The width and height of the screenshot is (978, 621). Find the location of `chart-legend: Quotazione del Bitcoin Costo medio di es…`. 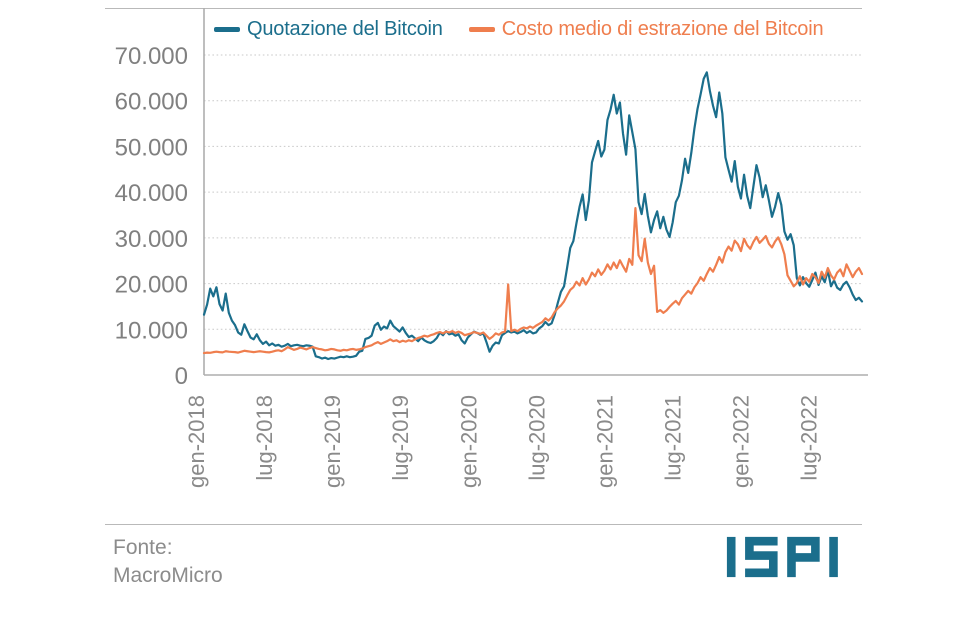

chart-legend: Quotazione del Bitcoin Costo medio di es… is located at coordinates (519, 29).